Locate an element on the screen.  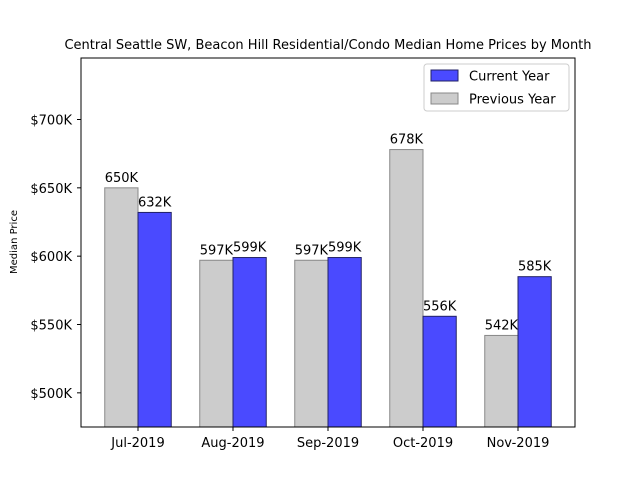
legend: Current Year Previous Year is located at coordinates (496, 87).